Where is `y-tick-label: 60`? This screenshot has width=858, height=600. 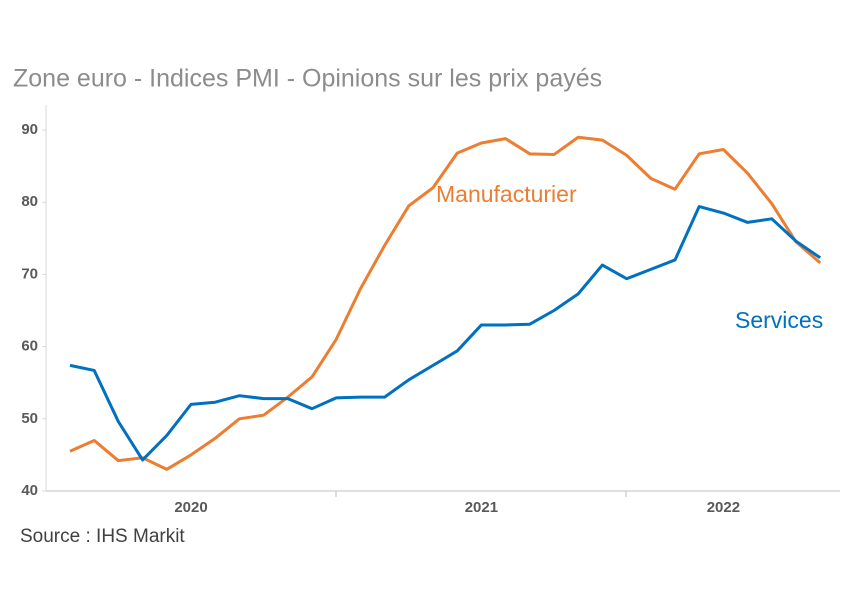
y-tick-label: 60 is located at coordinates (29, 346).